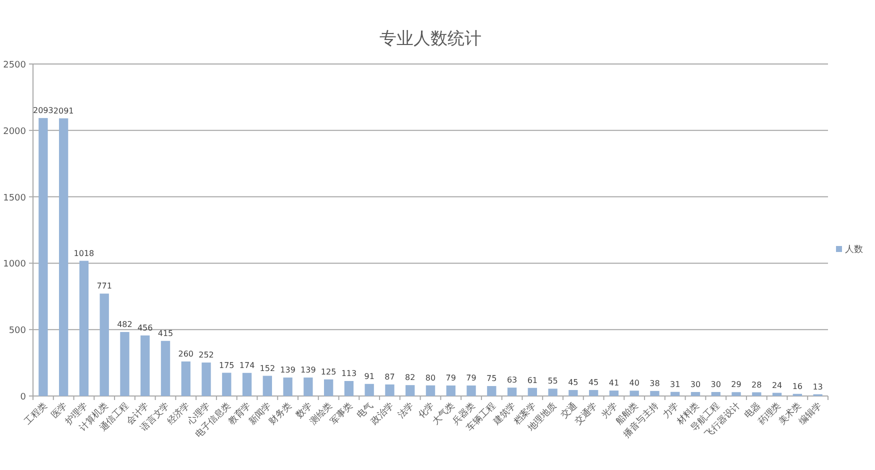 The width and height of the screenshot is (875, 470). Describe the element at coordinates (328, 371) in the screenshot. I see `data-label: 125` at that location.